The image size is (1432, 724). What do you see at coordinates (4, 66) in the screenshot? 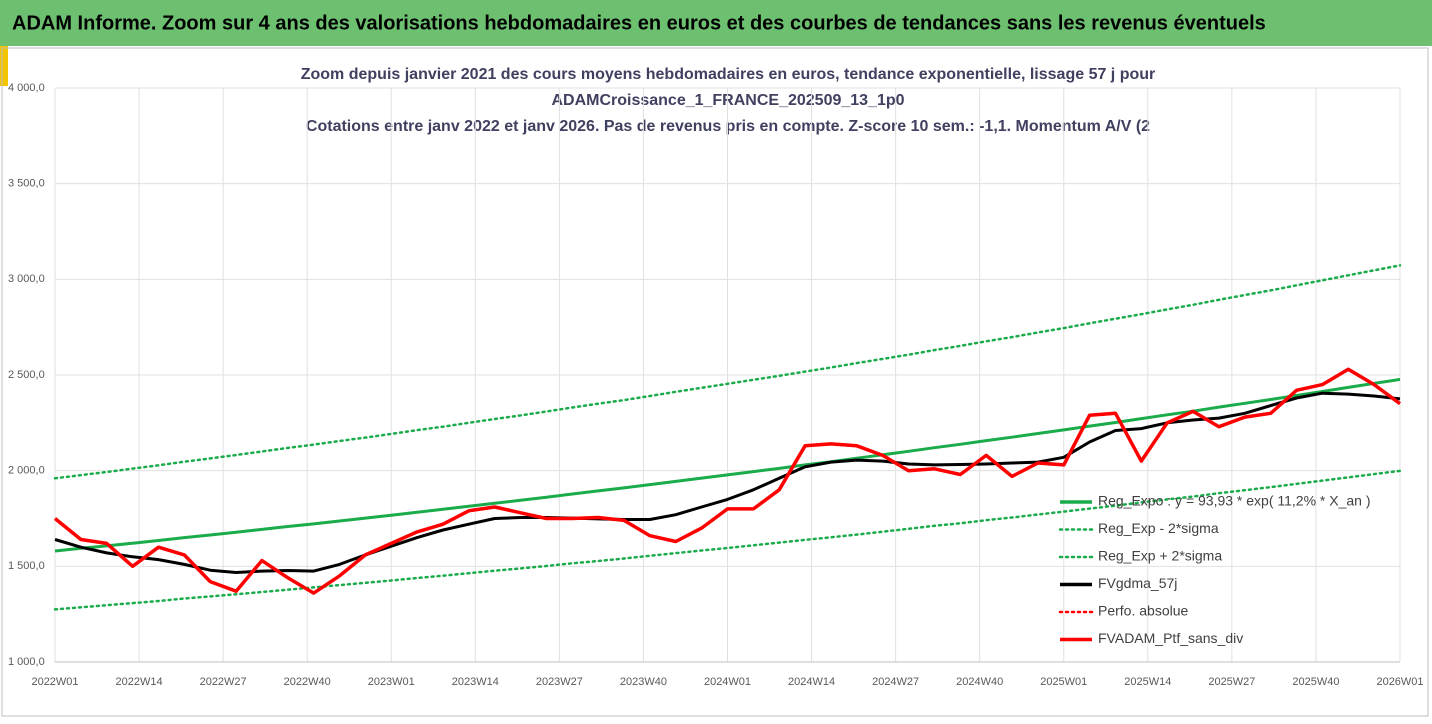
I see `accent` at bounding box center [4, 66].